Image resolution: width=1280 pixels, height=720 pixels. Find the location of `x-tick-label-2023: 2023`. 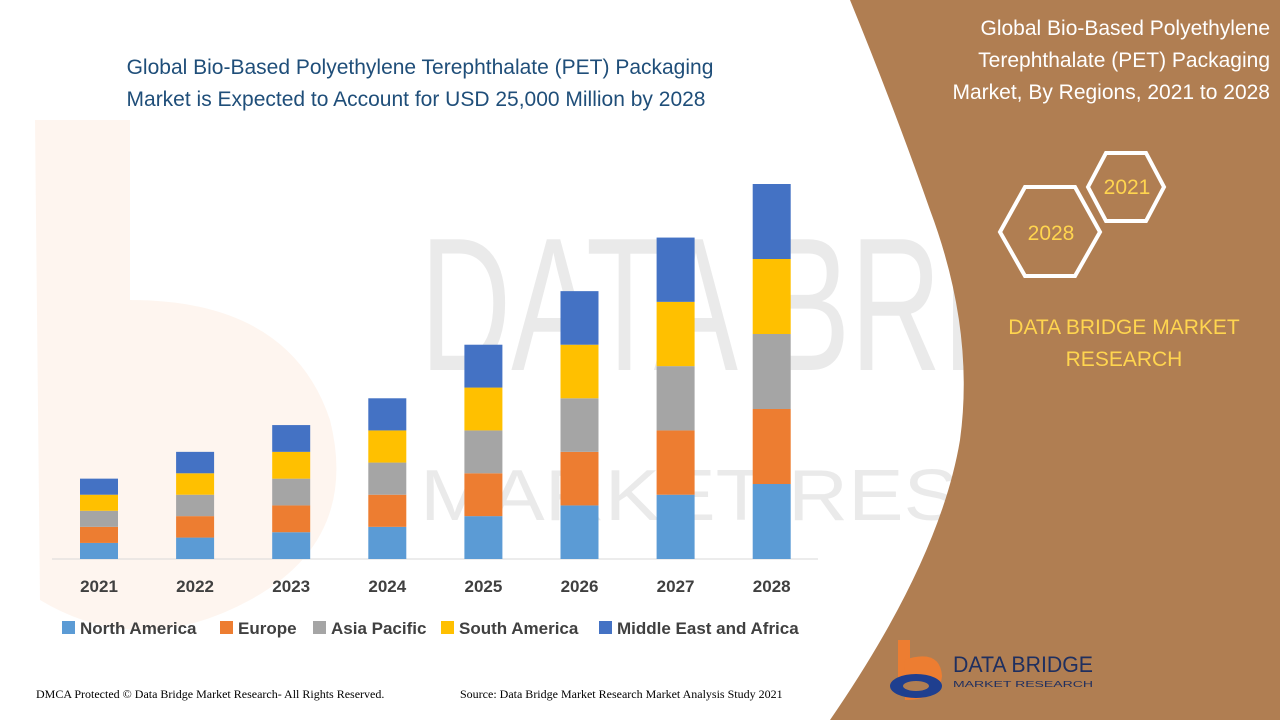

x-tick-label-2023: 2023 is located at coordinates (291, 586).